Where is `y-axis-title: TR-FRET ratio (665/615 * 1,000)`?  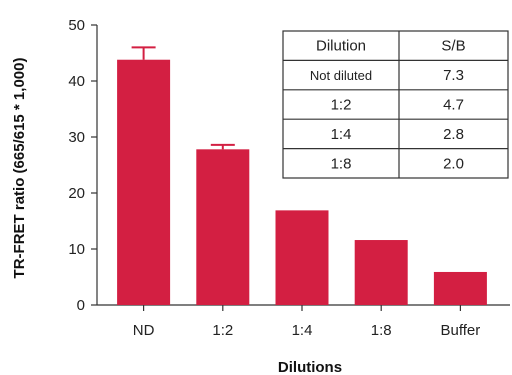 y-axis-title: TR-FRET ratio (665/615 * 1,000) is located at coordinates (19, 168).